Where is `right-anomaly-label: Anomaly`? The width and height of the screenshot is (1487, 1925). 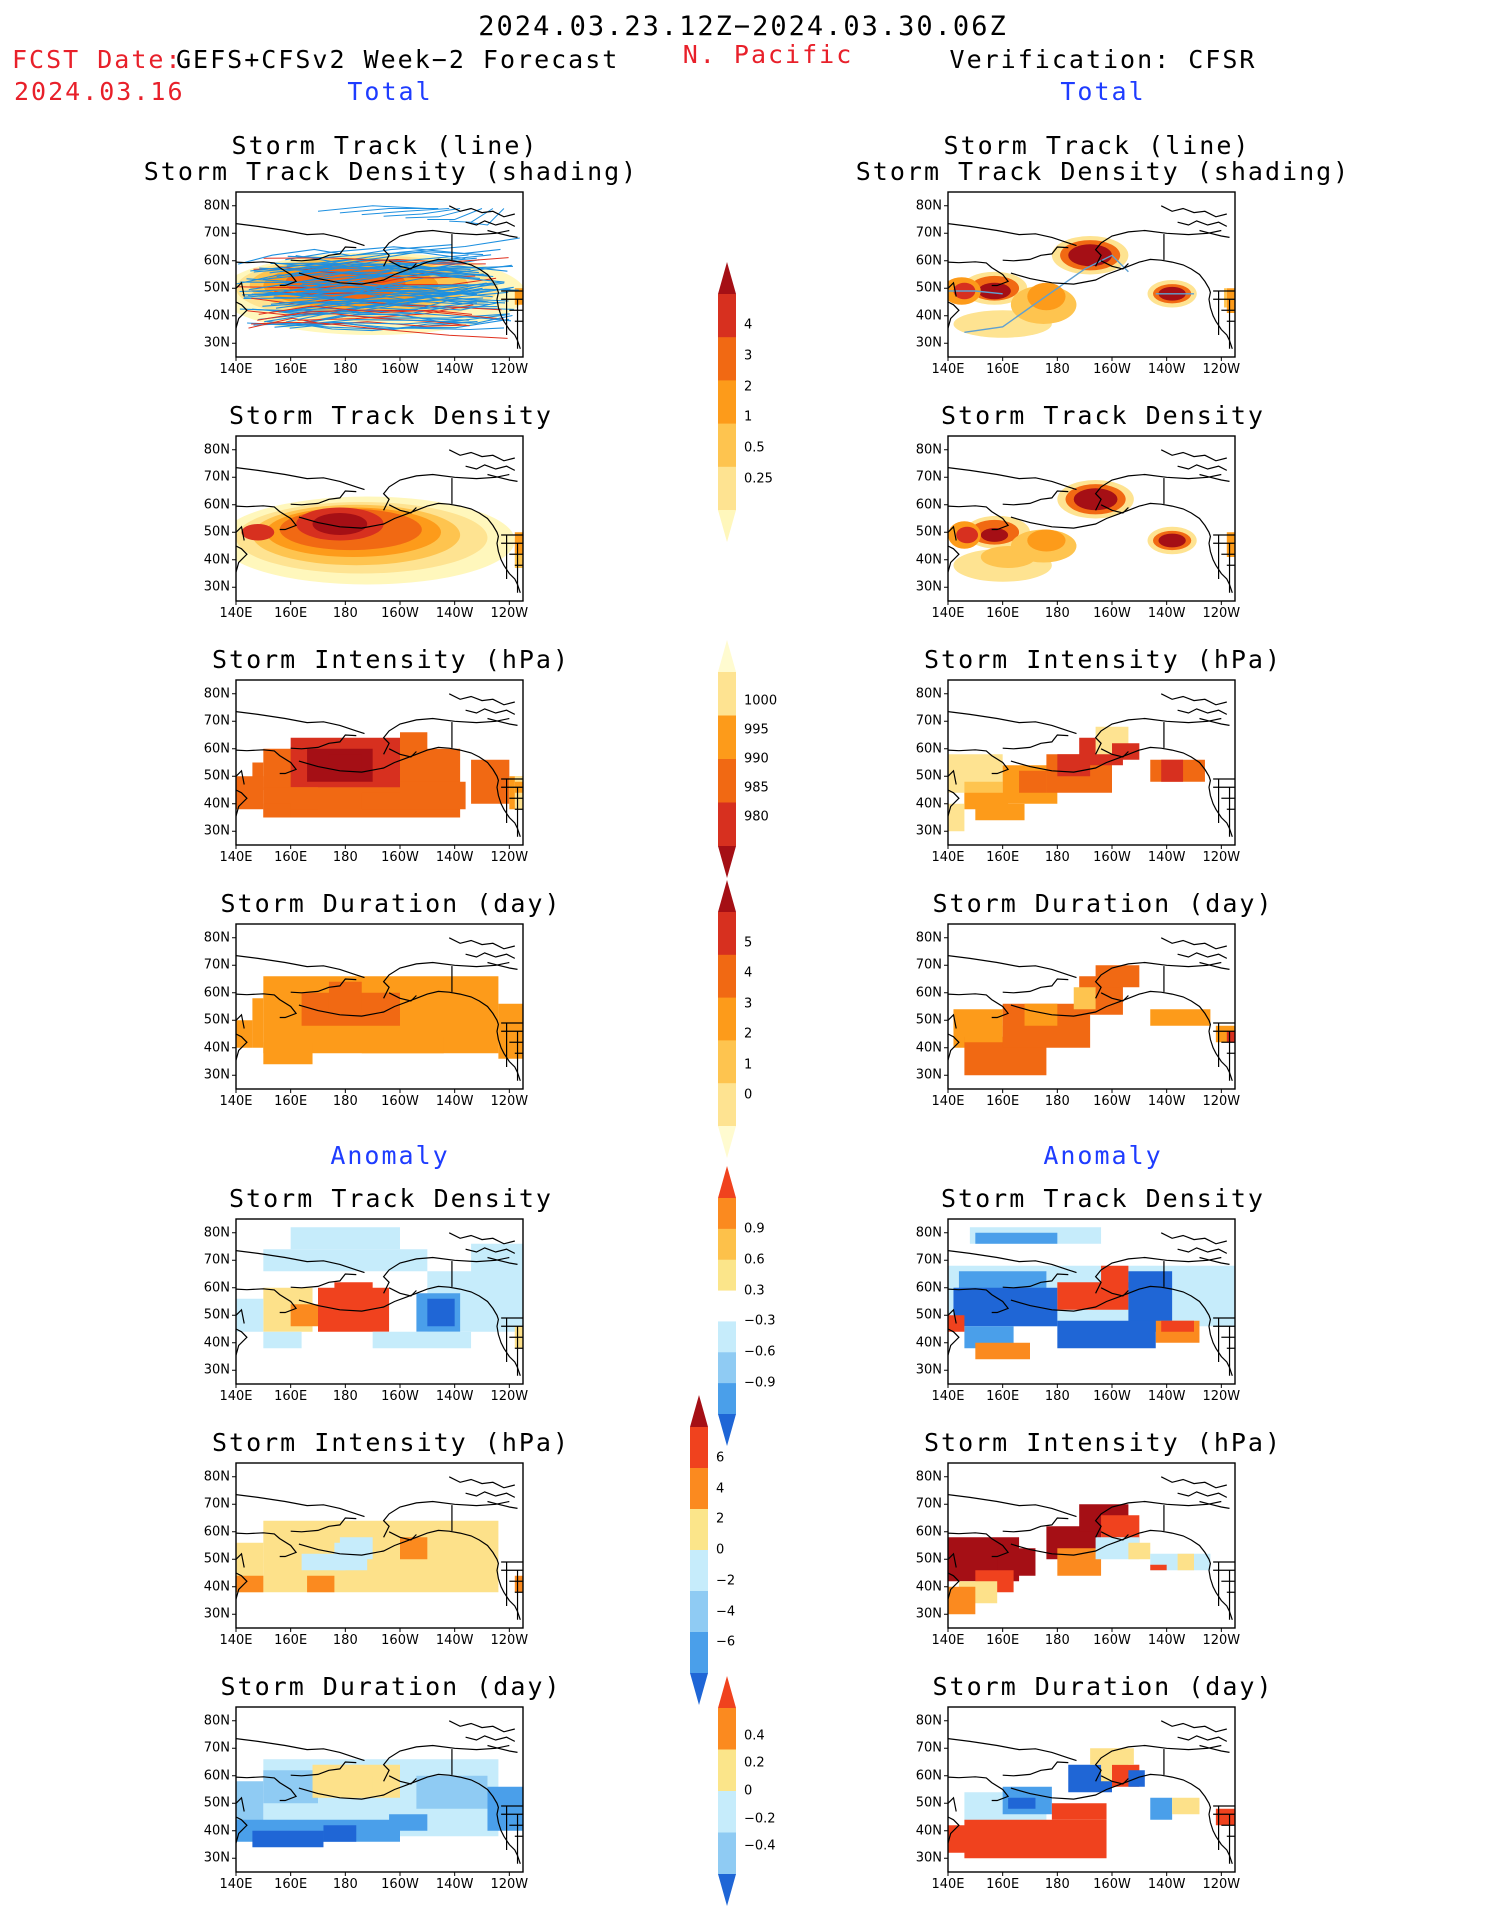
right-anomaly-label: Anomaly is located at coordinates (1103, 1155).